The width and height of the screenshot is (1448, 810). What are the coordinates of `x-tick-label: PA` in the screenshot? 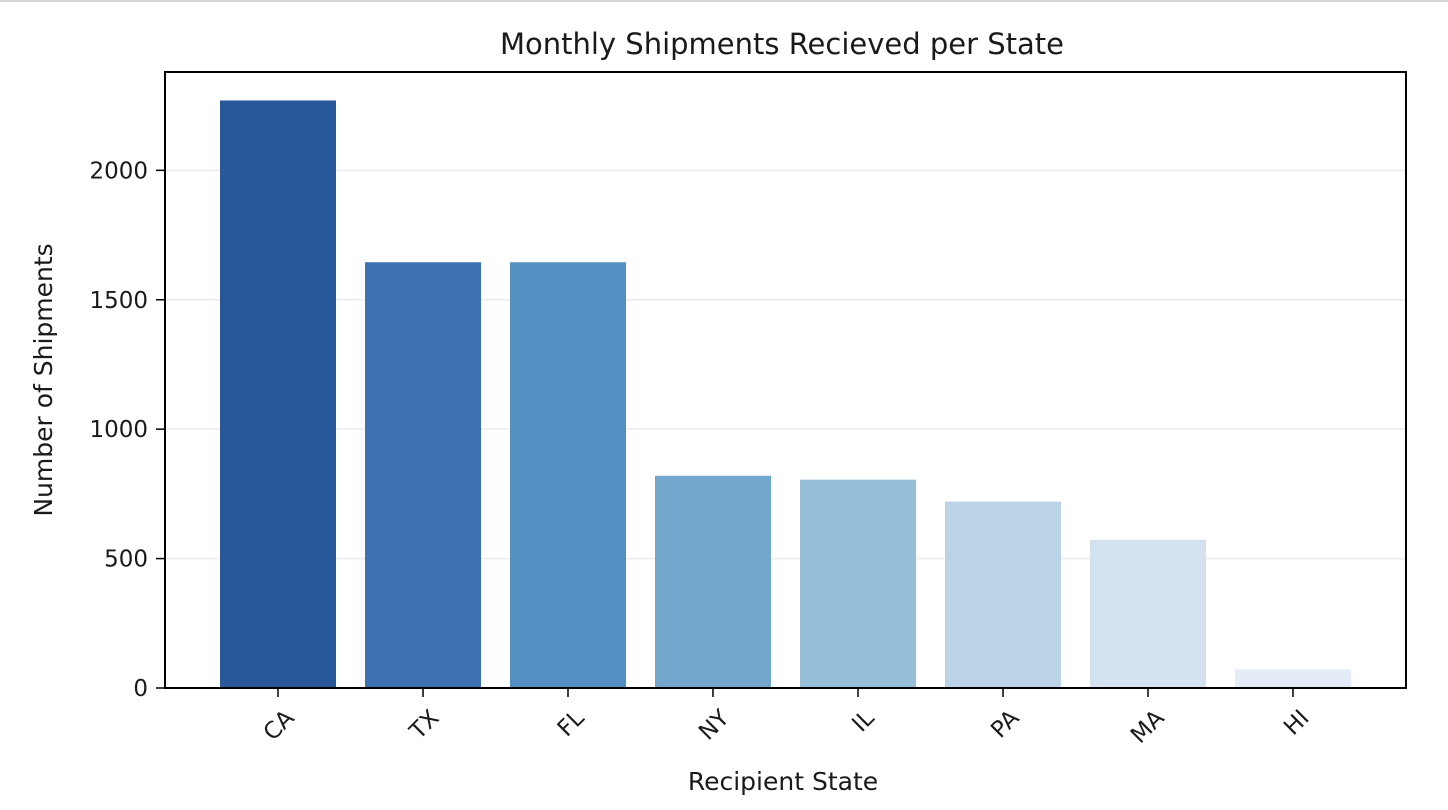 It's located at (1005, 724).